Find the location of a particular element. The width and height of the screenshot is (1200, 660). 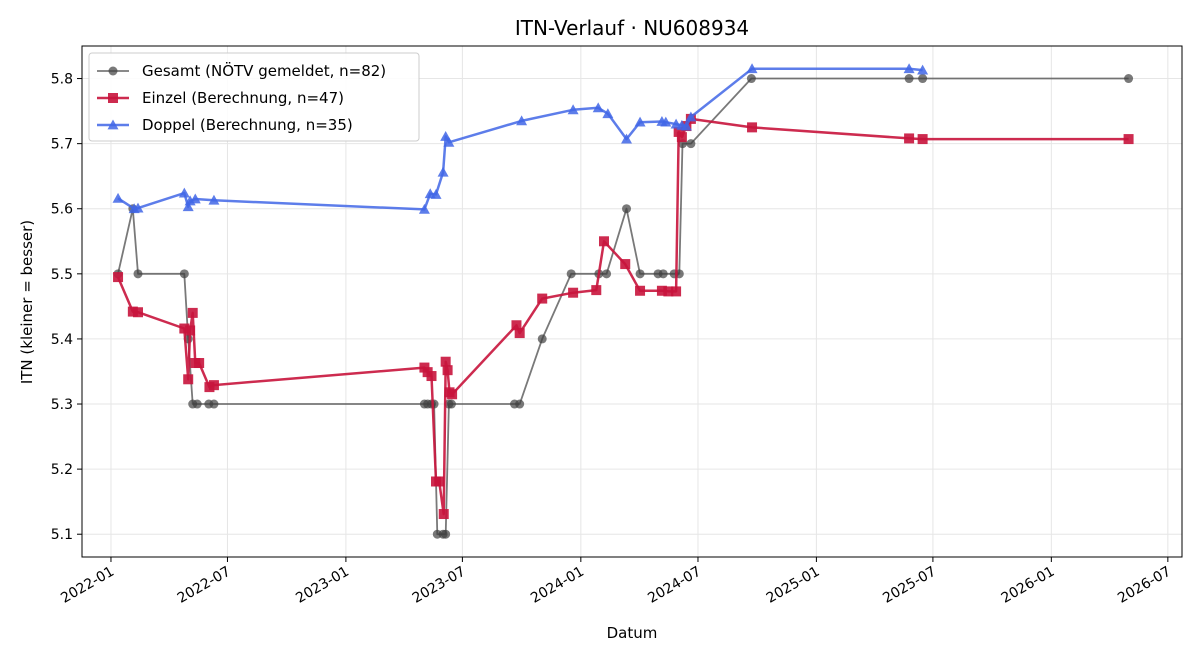

y-tick-label: 5.3 is located at coordinates (62, 405).